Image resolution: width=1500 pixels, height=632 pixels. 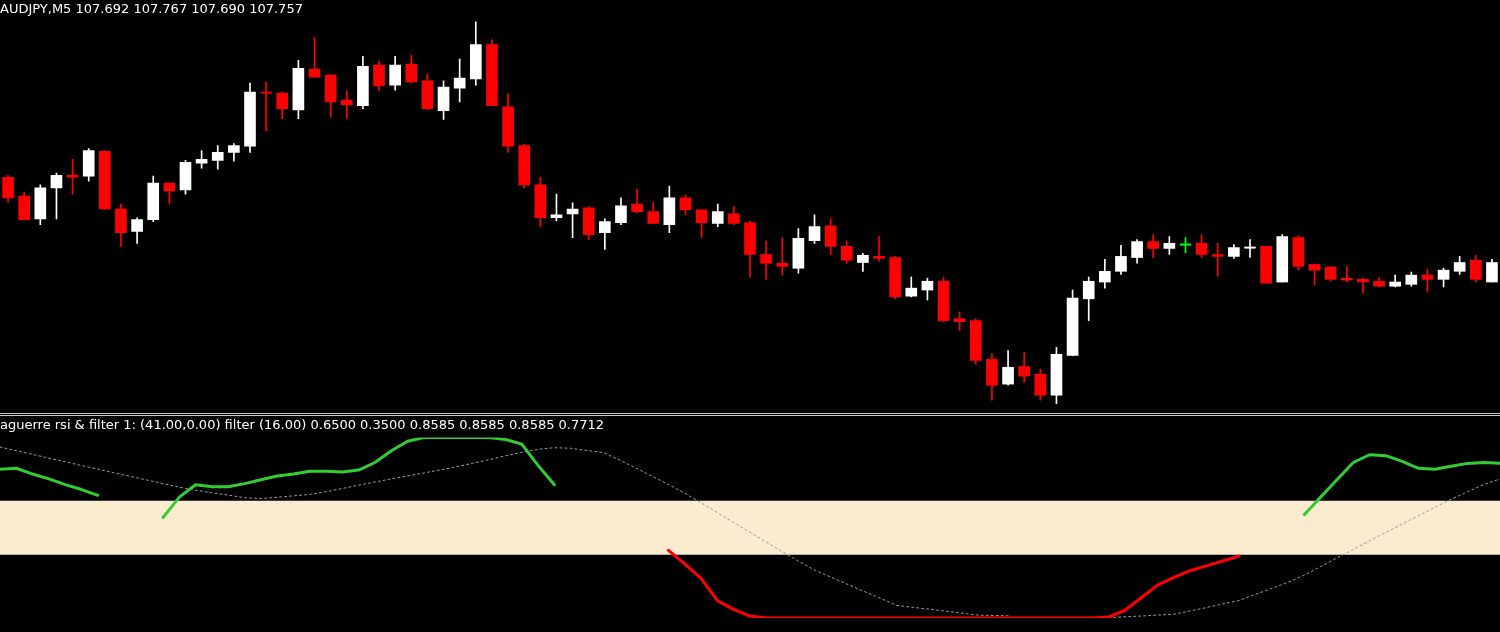 I want to click on chart-title: AUDJPY,M5 107.692 107.767 107.690 107.757, so click(x=151, y=9).